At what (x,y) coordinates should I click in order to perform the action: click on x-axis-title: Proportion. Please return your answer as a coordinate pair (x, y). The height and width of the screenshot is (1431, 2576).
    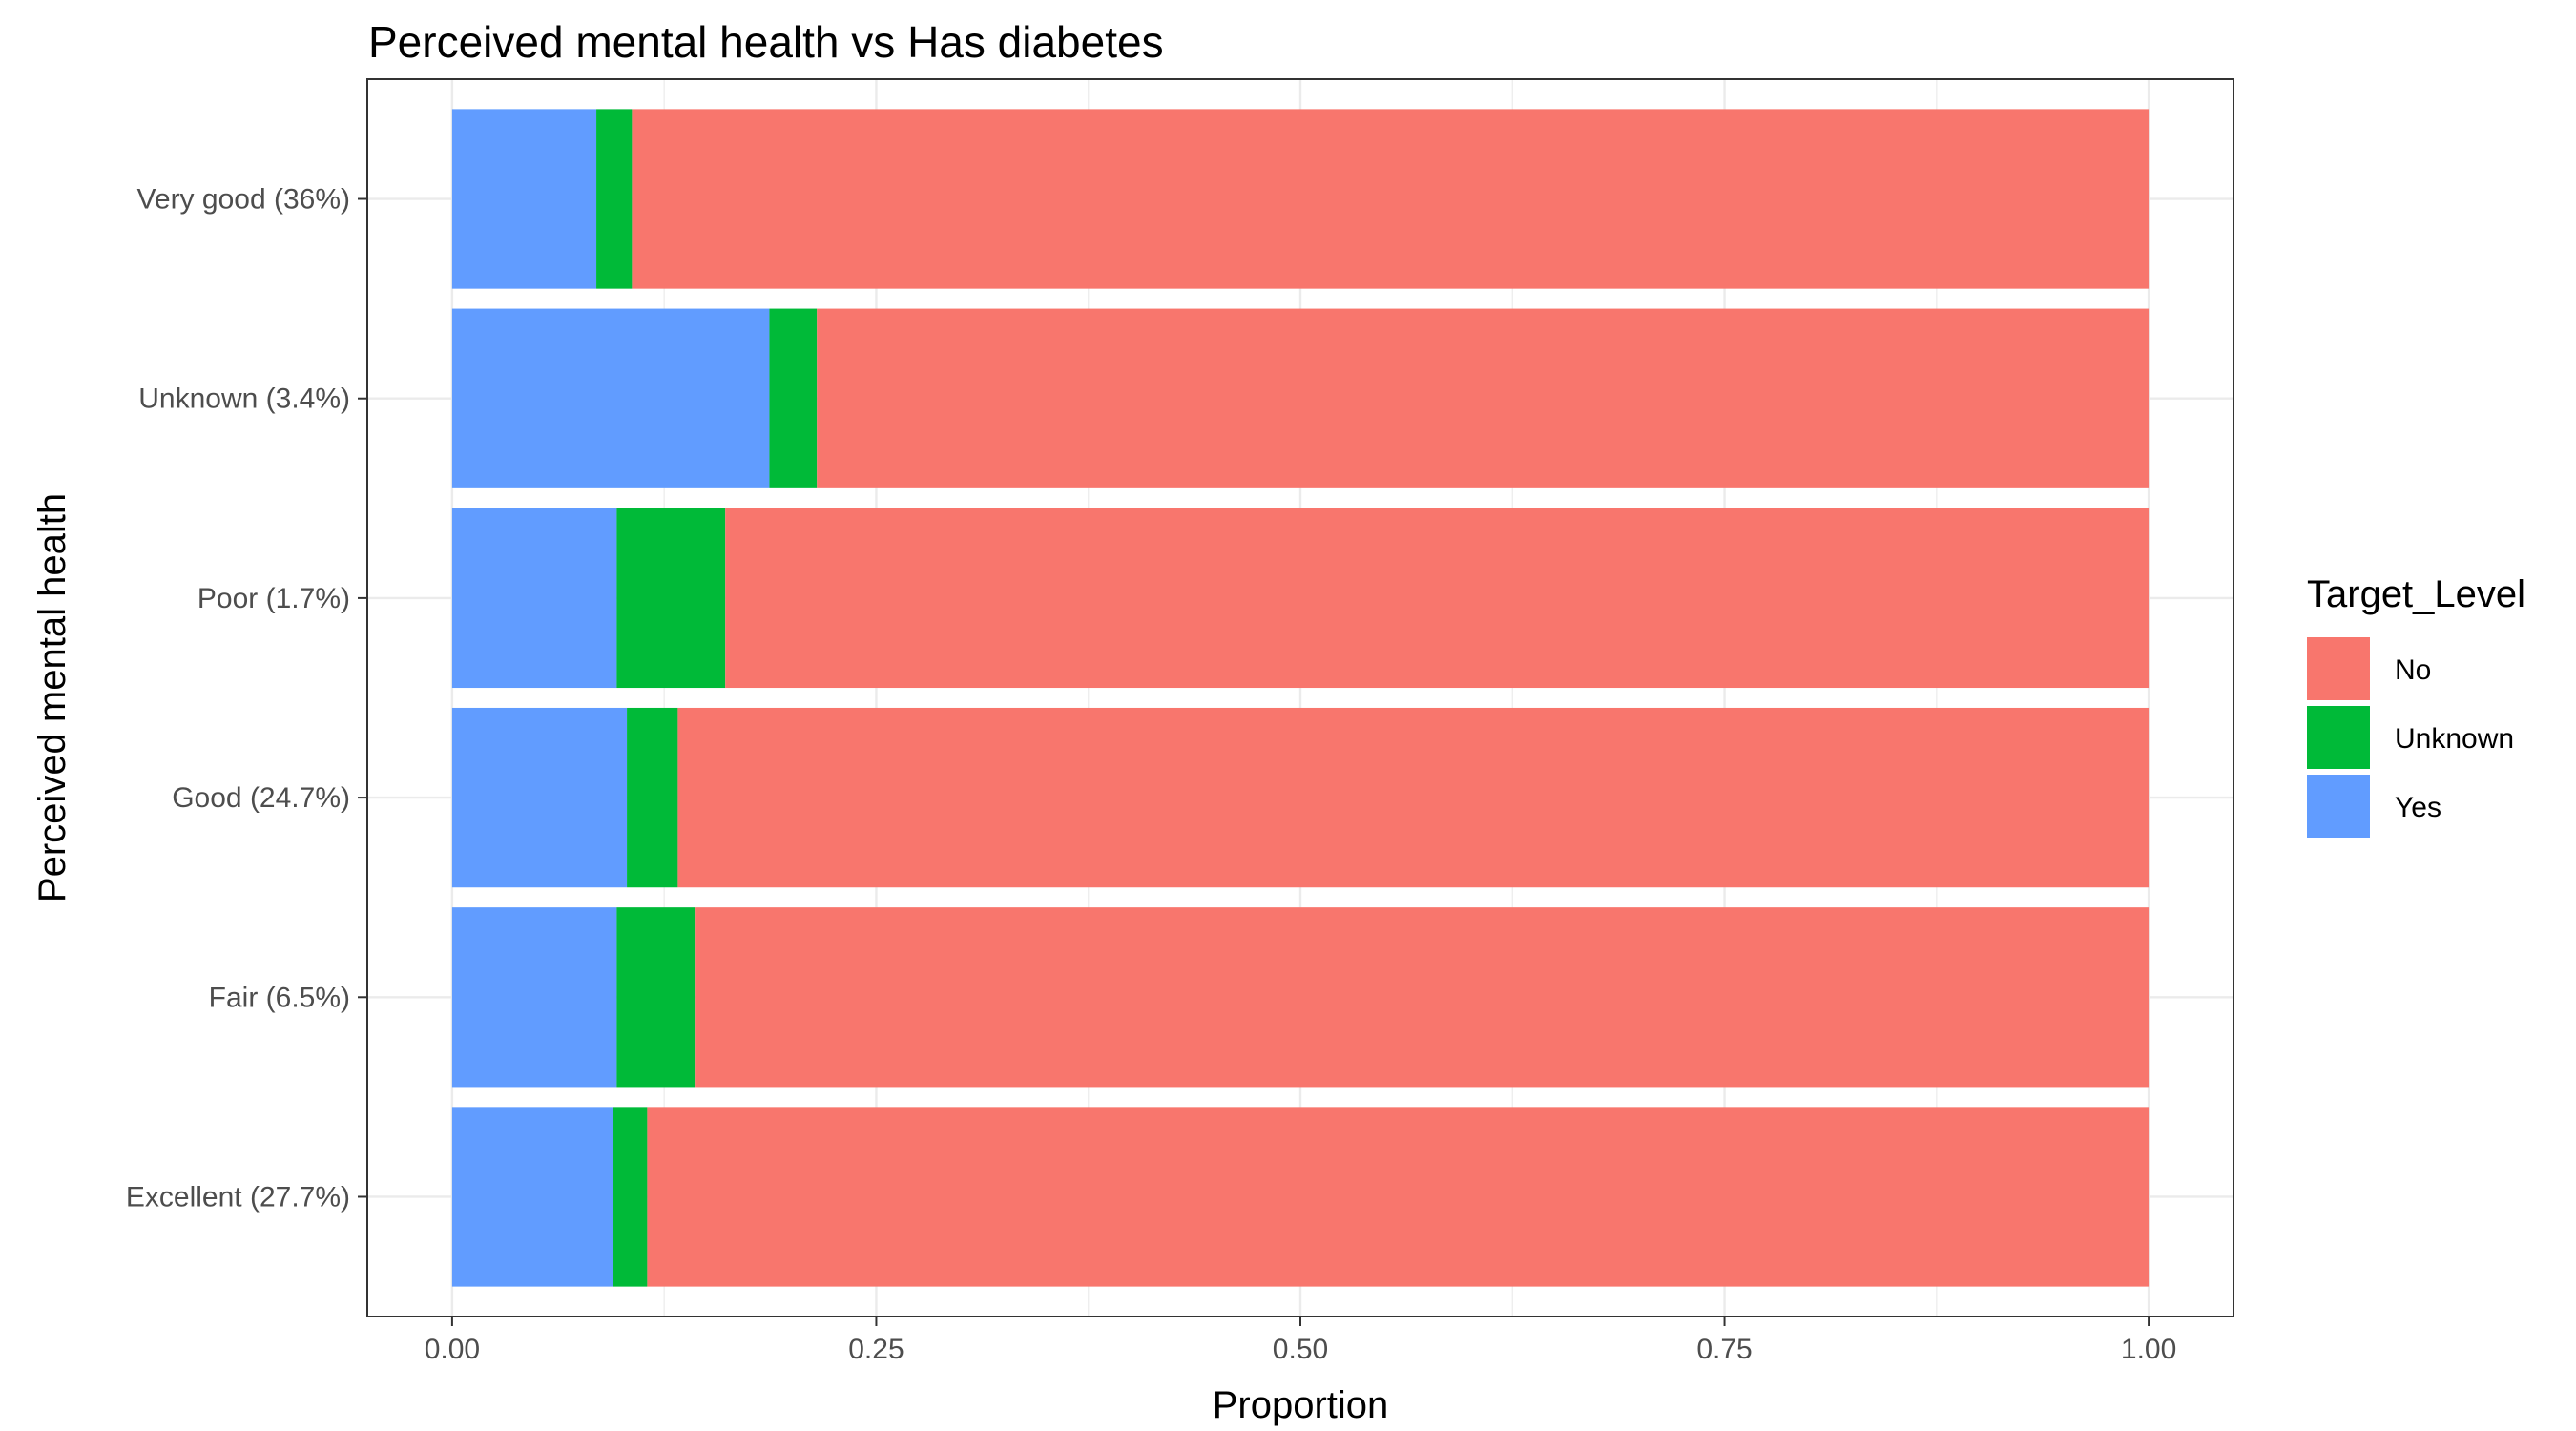
    Looking at the image, I should click on (1301, 1405).